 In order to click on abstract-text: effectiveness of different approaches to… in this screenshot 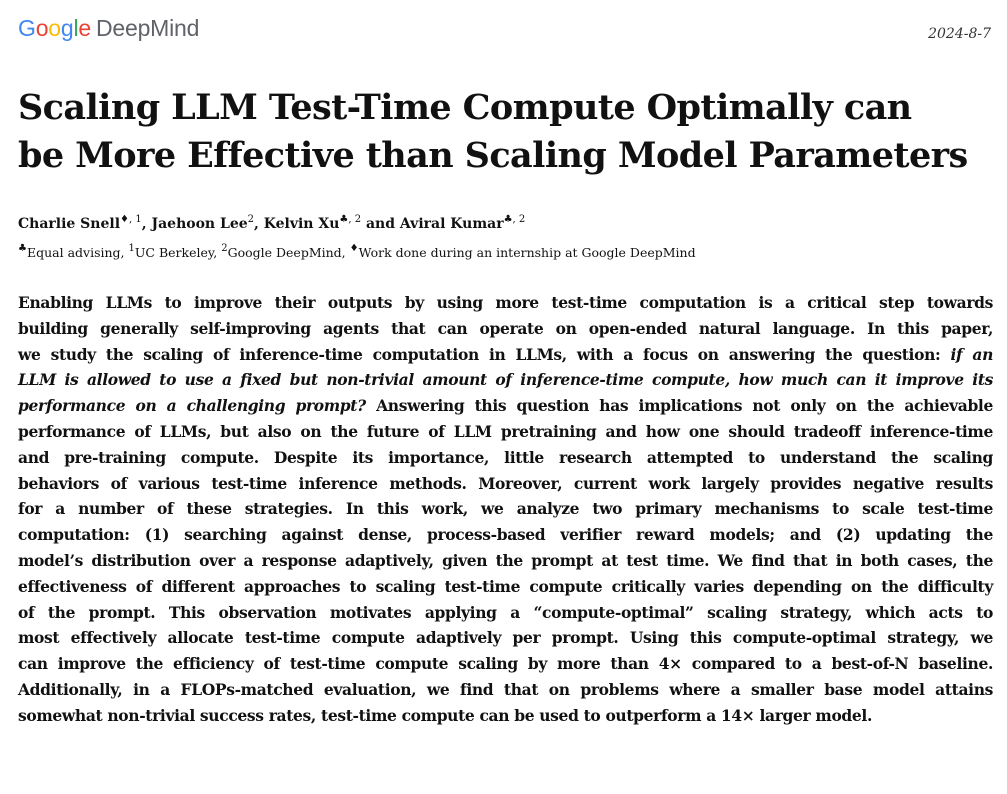, I will do `click(505, 586)`.